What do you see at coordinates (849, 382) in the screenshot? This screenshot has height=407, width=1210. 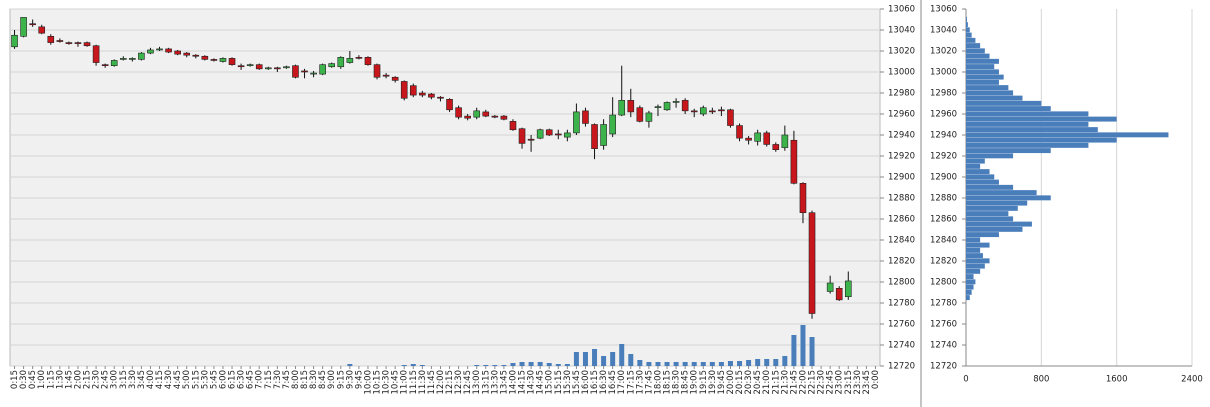 I see `x-tick-label: 23:15` at bounding box center [849, 382].